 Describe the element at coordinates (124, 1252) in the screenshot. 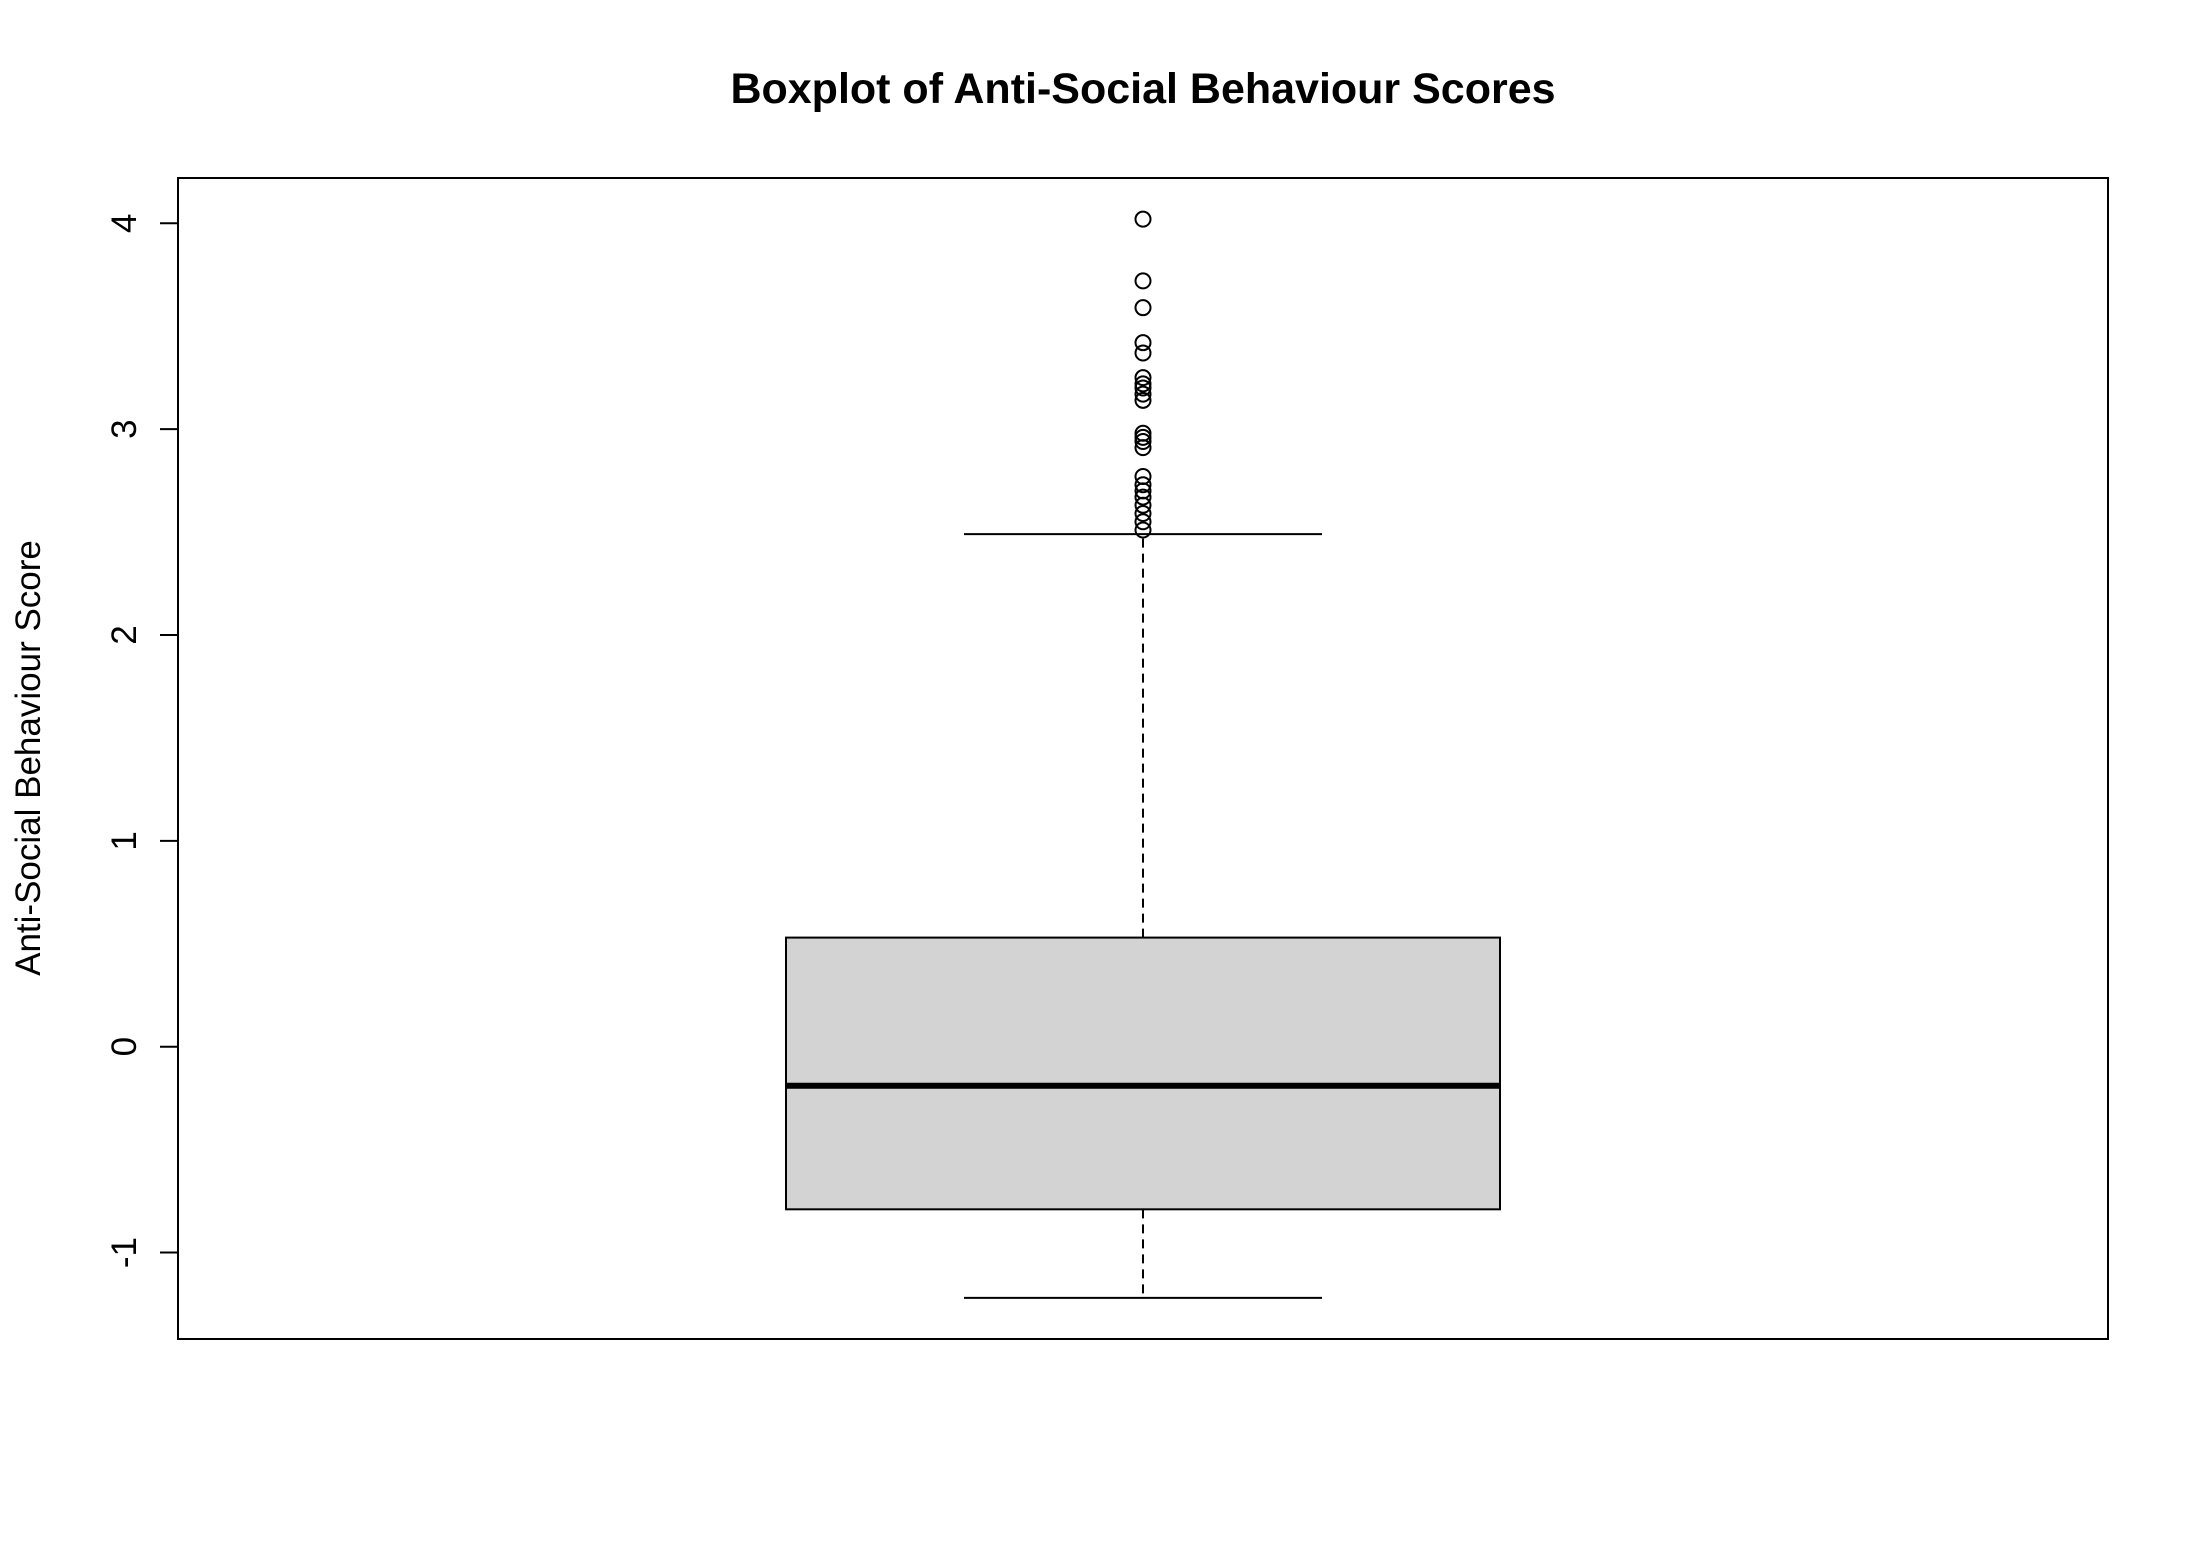

I see `y-tick-label: -1` at that location.